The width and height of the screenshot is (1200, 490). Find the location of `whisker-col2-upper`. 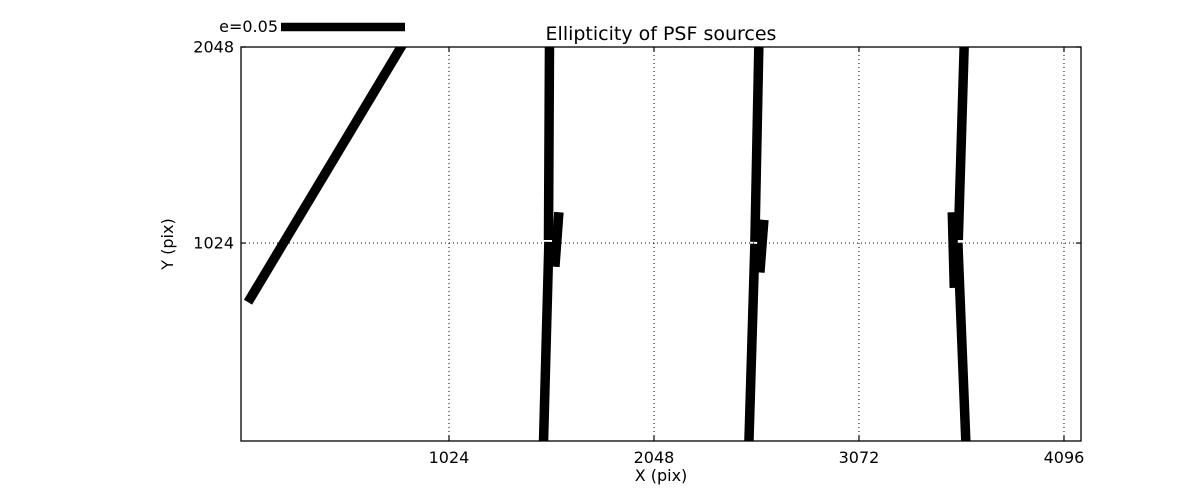

whisker-col2-upper is located at coordinates (757, 144).